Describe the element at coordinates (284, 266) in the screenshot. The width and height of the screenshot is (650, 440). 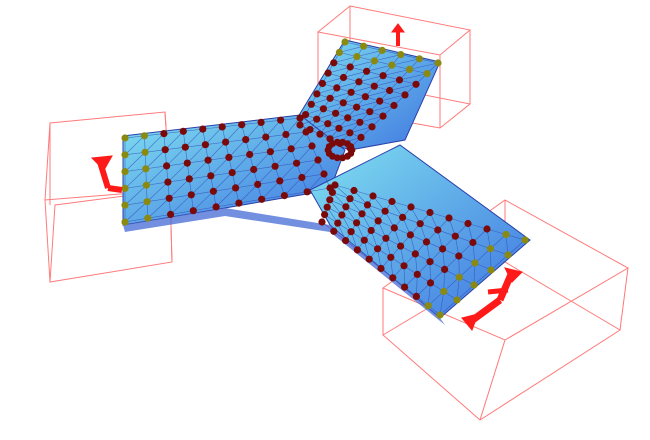
I see `mesh-side-face` at that location.